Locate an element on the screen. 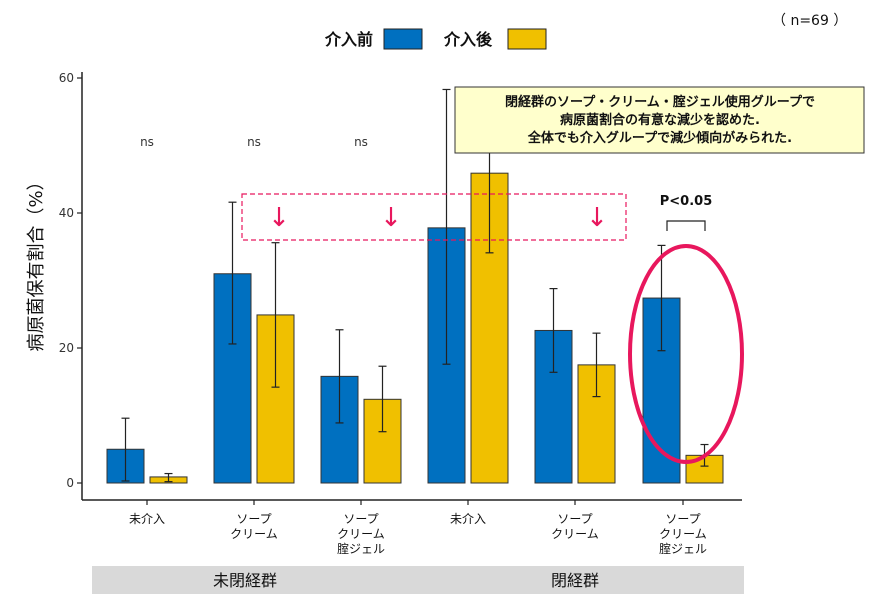 Image resolution: width=886 pixels, height=611 pixels. note-line-2: 病原菌割合の有意な減少を認めた. is located at coordinates (660, 120).